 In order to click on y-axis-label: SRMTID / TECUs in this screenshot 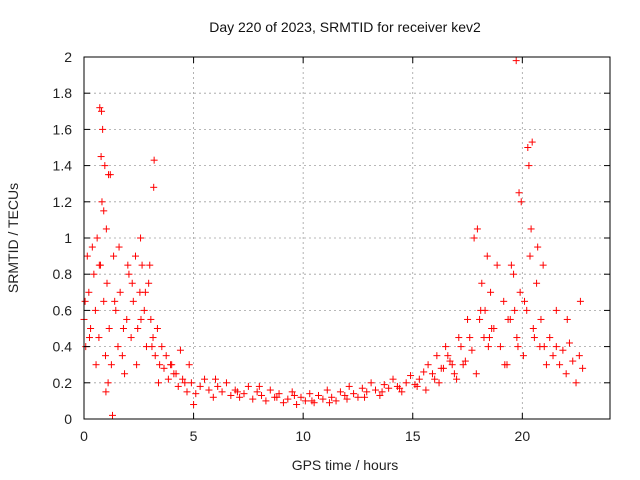, I will do `click(13, 238)`.